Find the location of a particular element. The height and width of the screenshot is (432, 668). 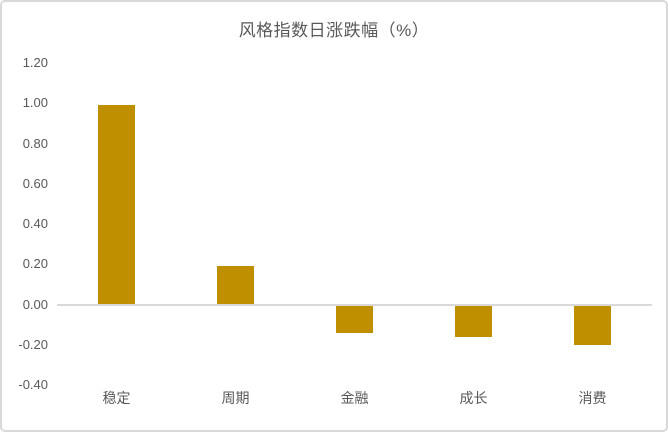

chart-title: 风格指数日涨跌幅（%） is located at coordinates (334, 30).